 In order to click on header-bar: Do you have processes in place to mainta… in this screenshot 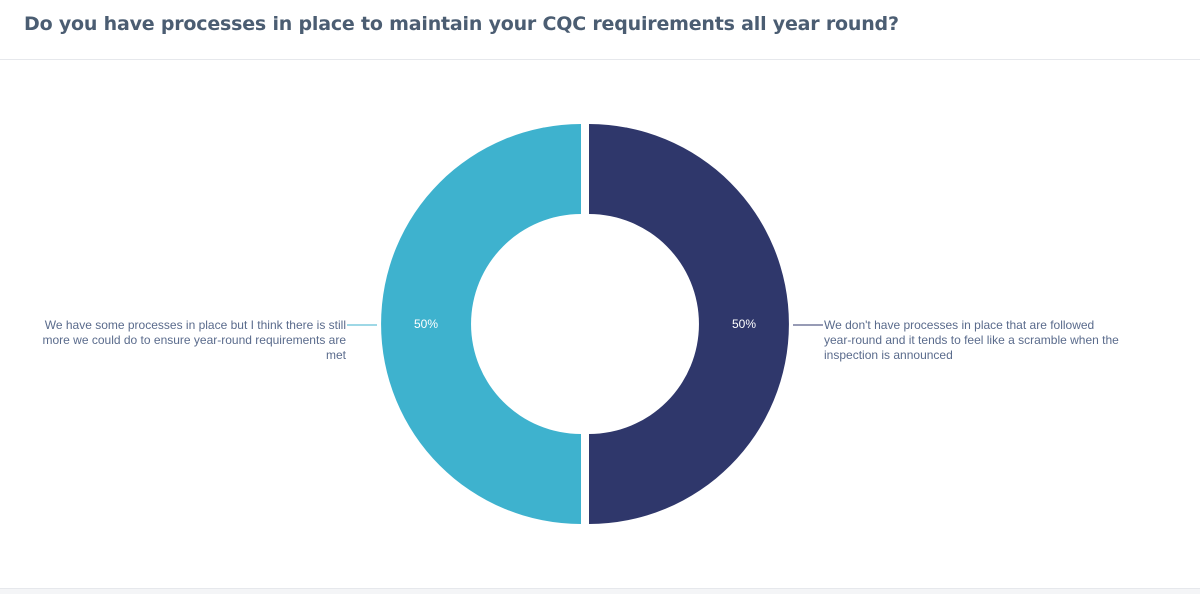, I will do `click(600, 30)`.